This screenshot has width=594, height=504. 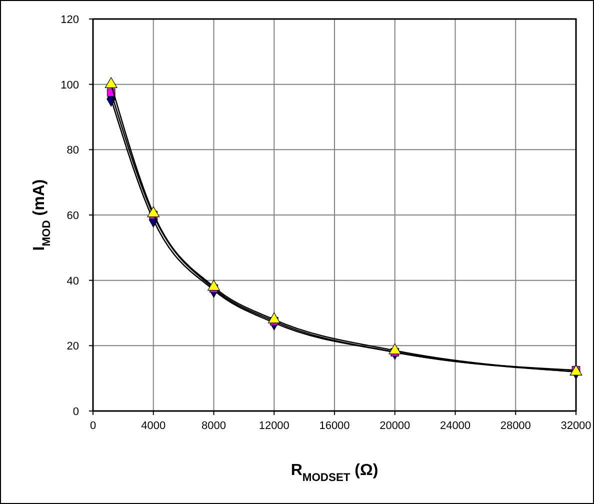 What do you see at coordinates (93, 426) in the screenshot?
I see `x-tick-label: 0` at bounding box center [93, 426].